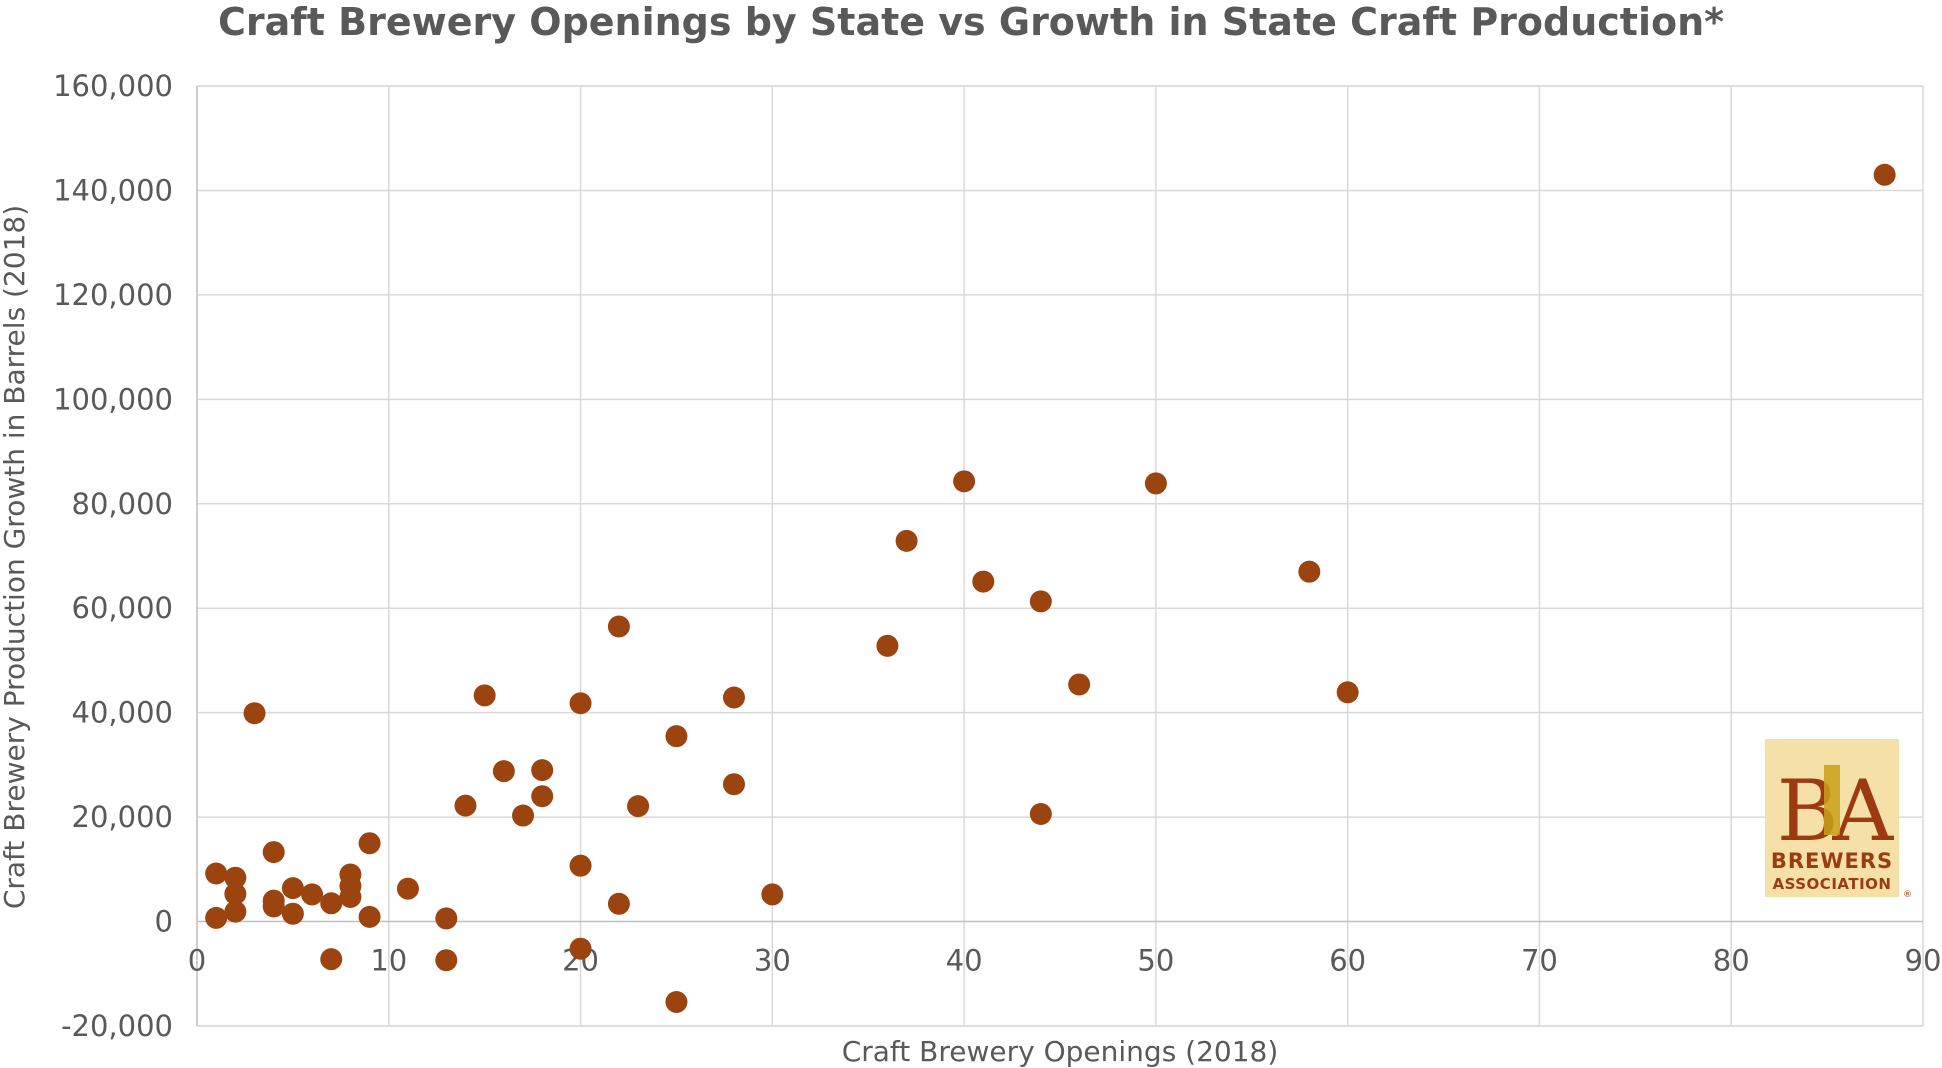 Image resolution: width=1942 pixels, height=1068 pixels. What do you see at coordinates (122, 608) in the screenshot?
I see `y-tick-label: 60,000` at bounding box center [122, 608].